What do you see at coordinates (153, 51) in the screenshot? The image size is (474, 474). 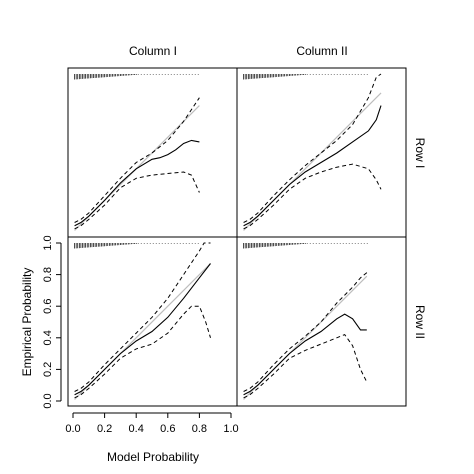 I see `column-label-1: Column I` at bounding box center [153, 51].